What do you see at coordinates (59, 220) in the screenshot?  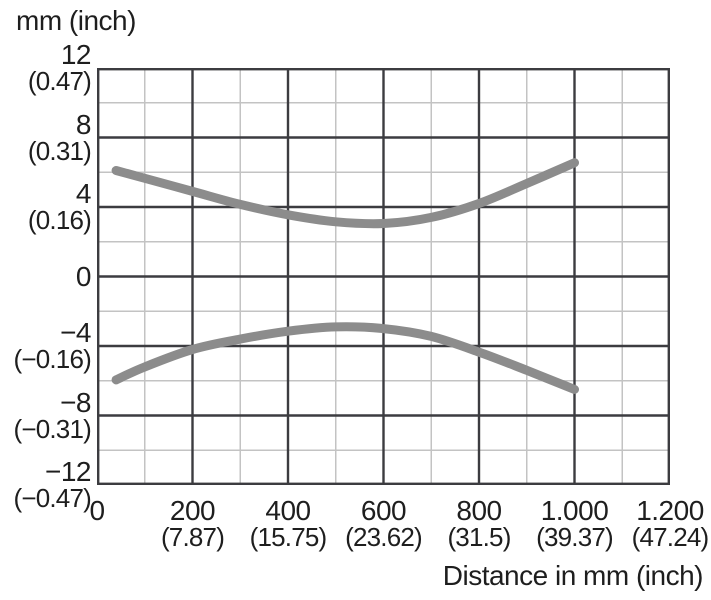 I see `y-tick-inch-value: (0.16)` at bounding box center [59, 220].